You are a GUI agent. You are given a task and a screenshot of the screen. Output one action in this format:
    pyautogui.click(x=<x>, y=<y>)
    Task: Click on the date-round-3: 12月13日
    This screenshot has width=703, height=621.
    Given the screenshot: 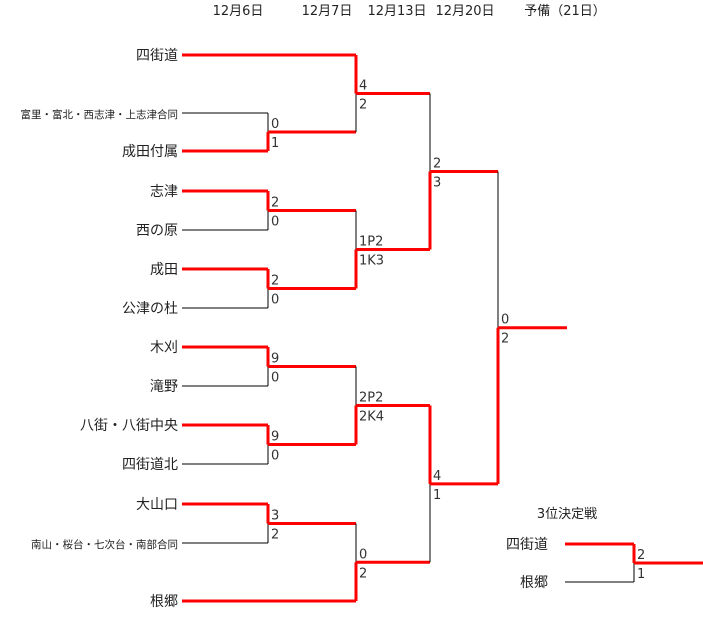 What is the action you would take?
    pyautogui.click(x=396, y=11)
    